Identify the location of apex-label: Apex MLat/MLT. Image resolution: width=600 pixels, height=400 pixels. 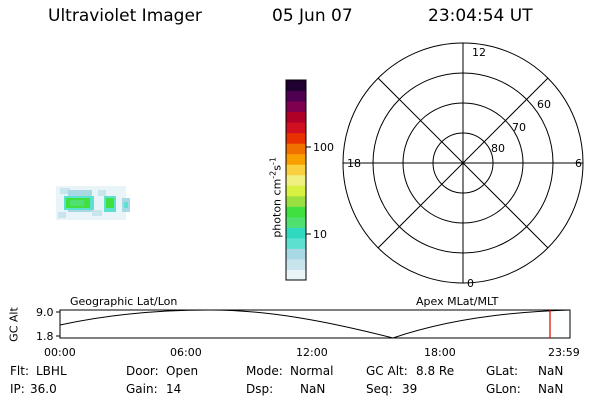
(457, 301).